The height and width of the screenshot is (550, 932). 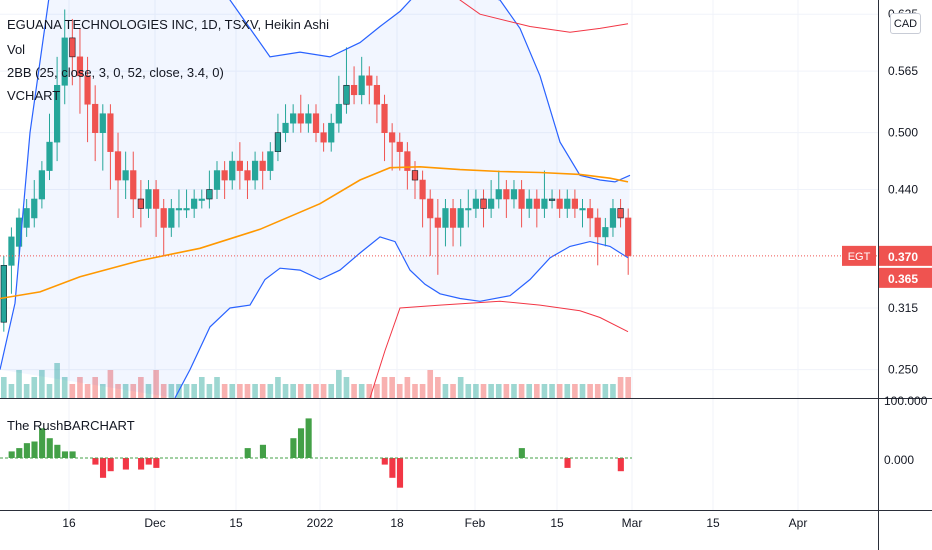 What do you see at coordinates (16, 49) in the screenshot?
I see `volume-legend: Vol` at bounding box center [16, 49].